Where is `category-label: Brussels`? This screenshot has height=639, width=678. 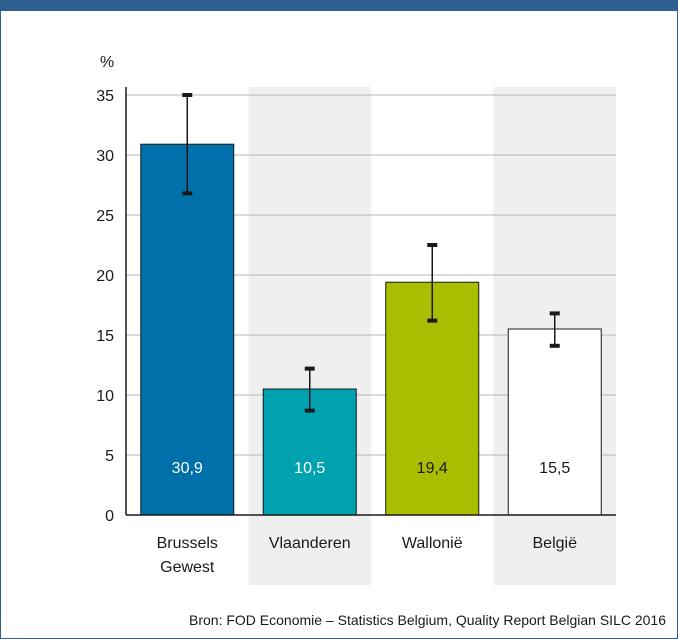
category-label: Brussels is located at coordinates (187, 543).